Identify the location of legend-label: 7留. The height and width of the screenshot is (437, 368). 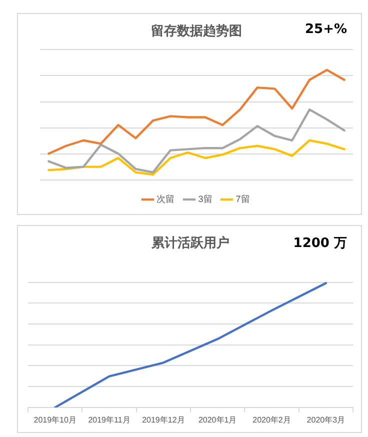
(243, 199).